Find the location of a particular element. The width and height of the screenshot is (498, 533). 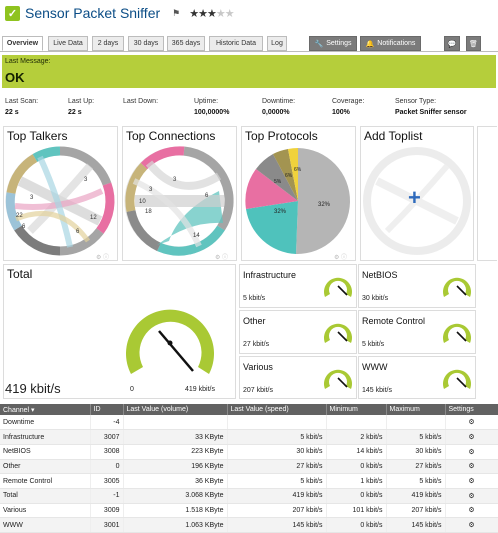

connection-label: 18 is located at coordinates (148, 212).